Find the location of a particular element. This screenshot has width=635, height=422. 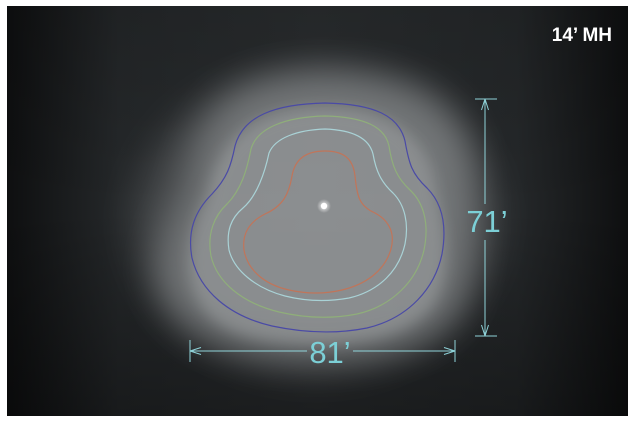

fixture-marker is located at coordinates (324, 206).